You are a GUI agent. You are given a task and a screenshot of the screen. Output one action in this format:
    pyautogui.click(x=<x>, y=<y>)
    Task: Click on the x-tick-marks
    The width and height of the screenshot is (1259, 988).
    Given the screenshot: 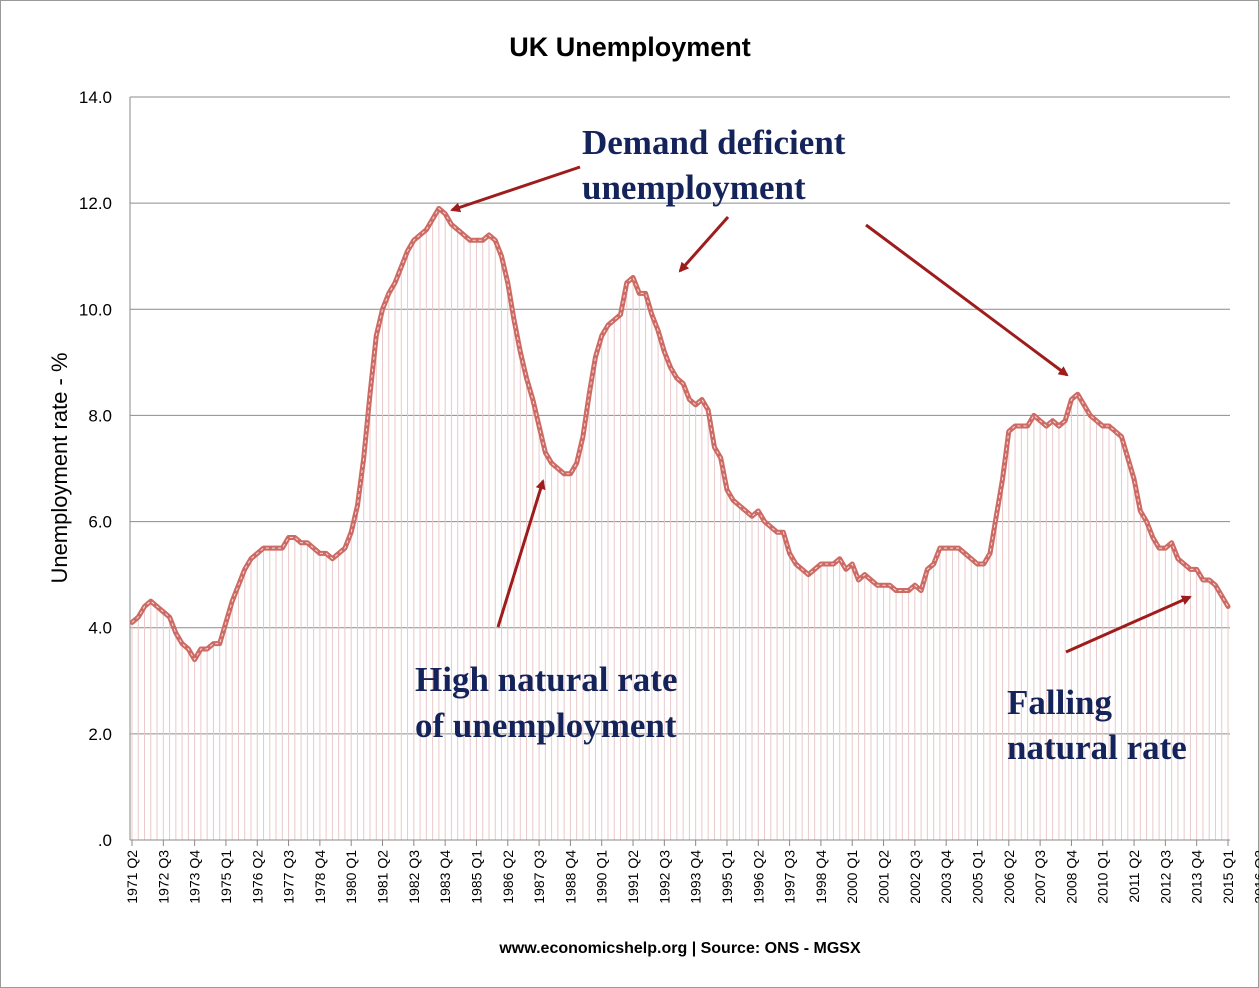 What is the action you would take?
    pyautogui.click(x=695, y=843)
    